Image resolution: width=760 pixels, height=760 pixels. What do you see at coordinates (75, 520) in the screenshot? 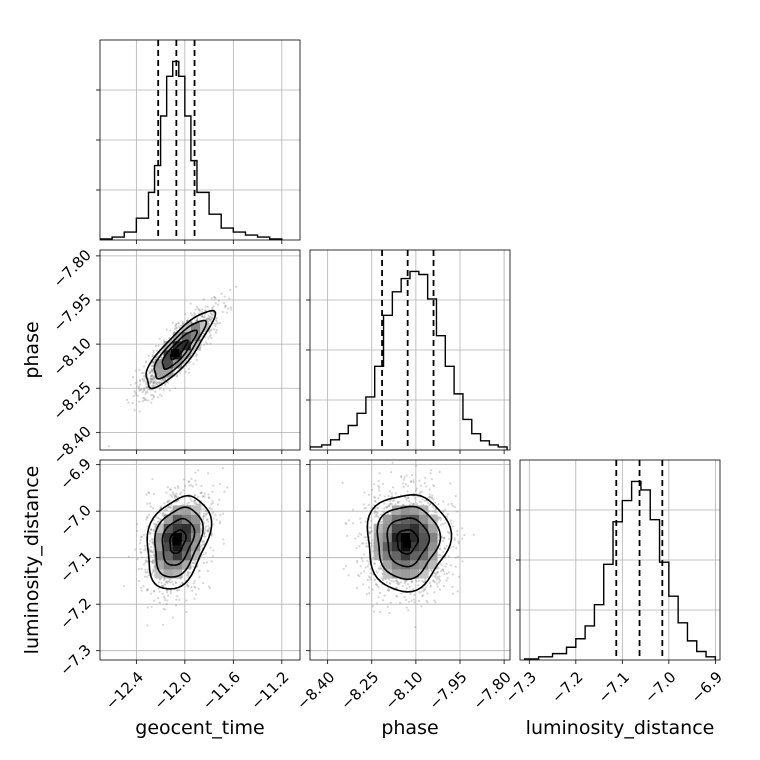
I see `y-tick-label: −7.0` at bounding box center [75, 520].